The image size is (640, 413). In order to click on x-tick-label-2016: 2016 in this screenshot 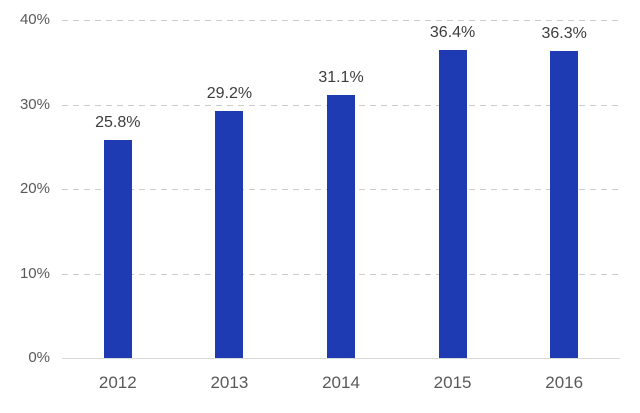, I will do `click(564, 382)`.